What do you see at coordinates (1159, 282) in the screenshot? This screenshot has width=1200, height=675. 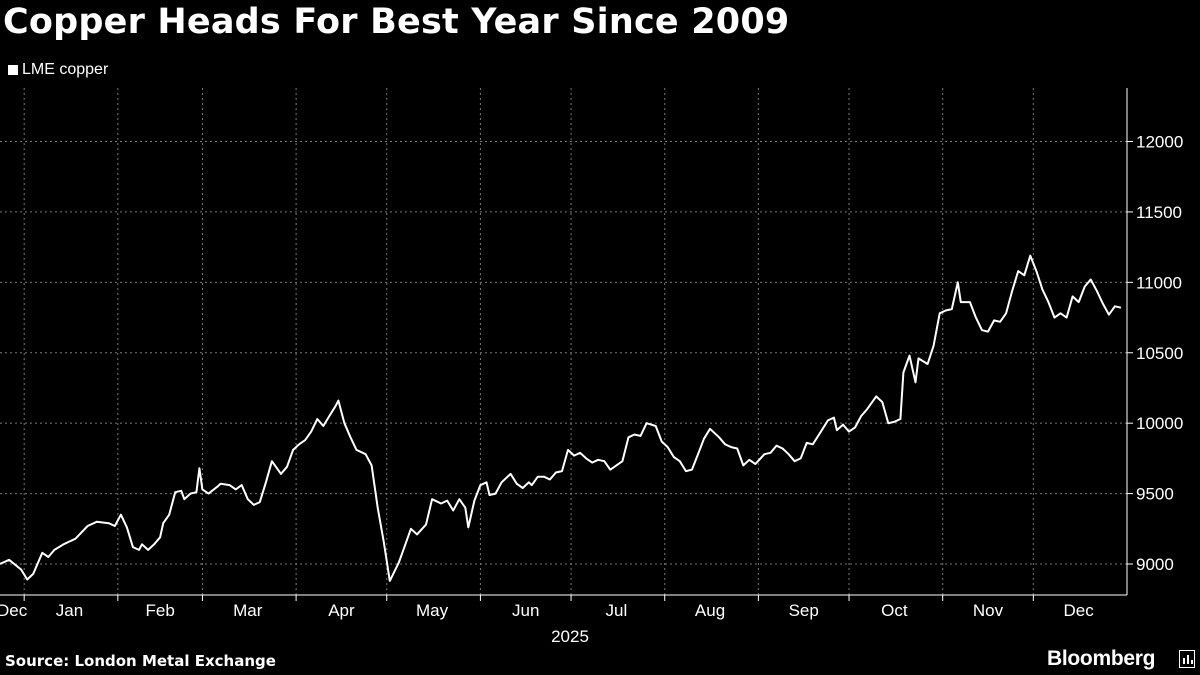 I see `y-tick-label: 11000` at bounding box center [1159, 282].